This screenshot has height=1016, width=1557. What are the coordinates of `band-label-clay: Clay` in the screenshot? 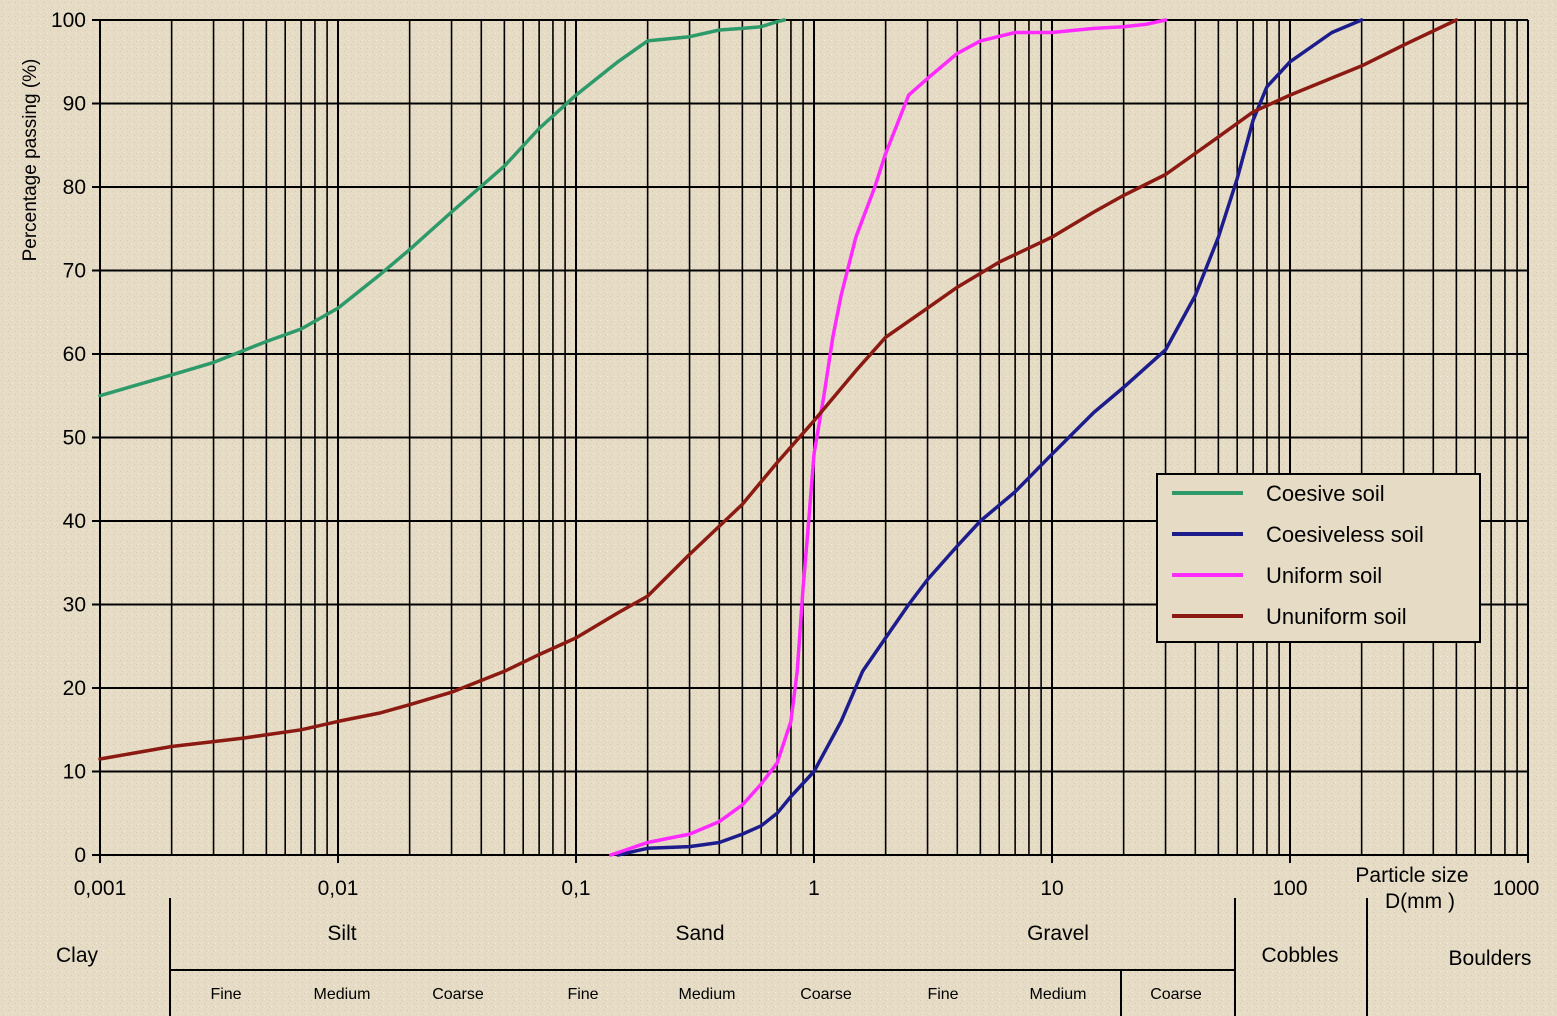 It's located at (77, 955).